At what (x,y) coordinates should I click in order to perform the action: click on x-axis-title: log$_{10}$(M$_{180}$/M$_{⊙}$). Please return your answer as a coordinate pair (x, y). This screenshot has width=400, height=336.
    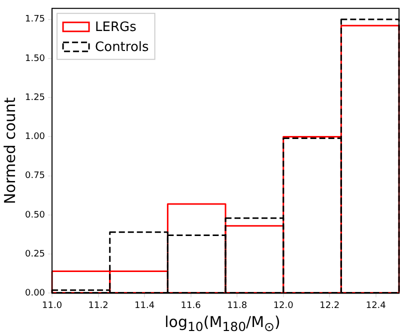
    Looking at the image, I should click on (223, 324).